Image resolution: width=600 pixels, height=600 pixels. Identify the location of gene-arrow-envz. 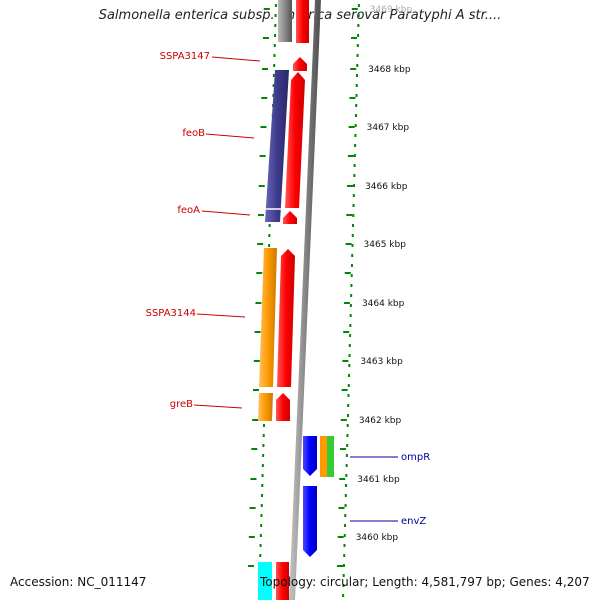
(310, 521).